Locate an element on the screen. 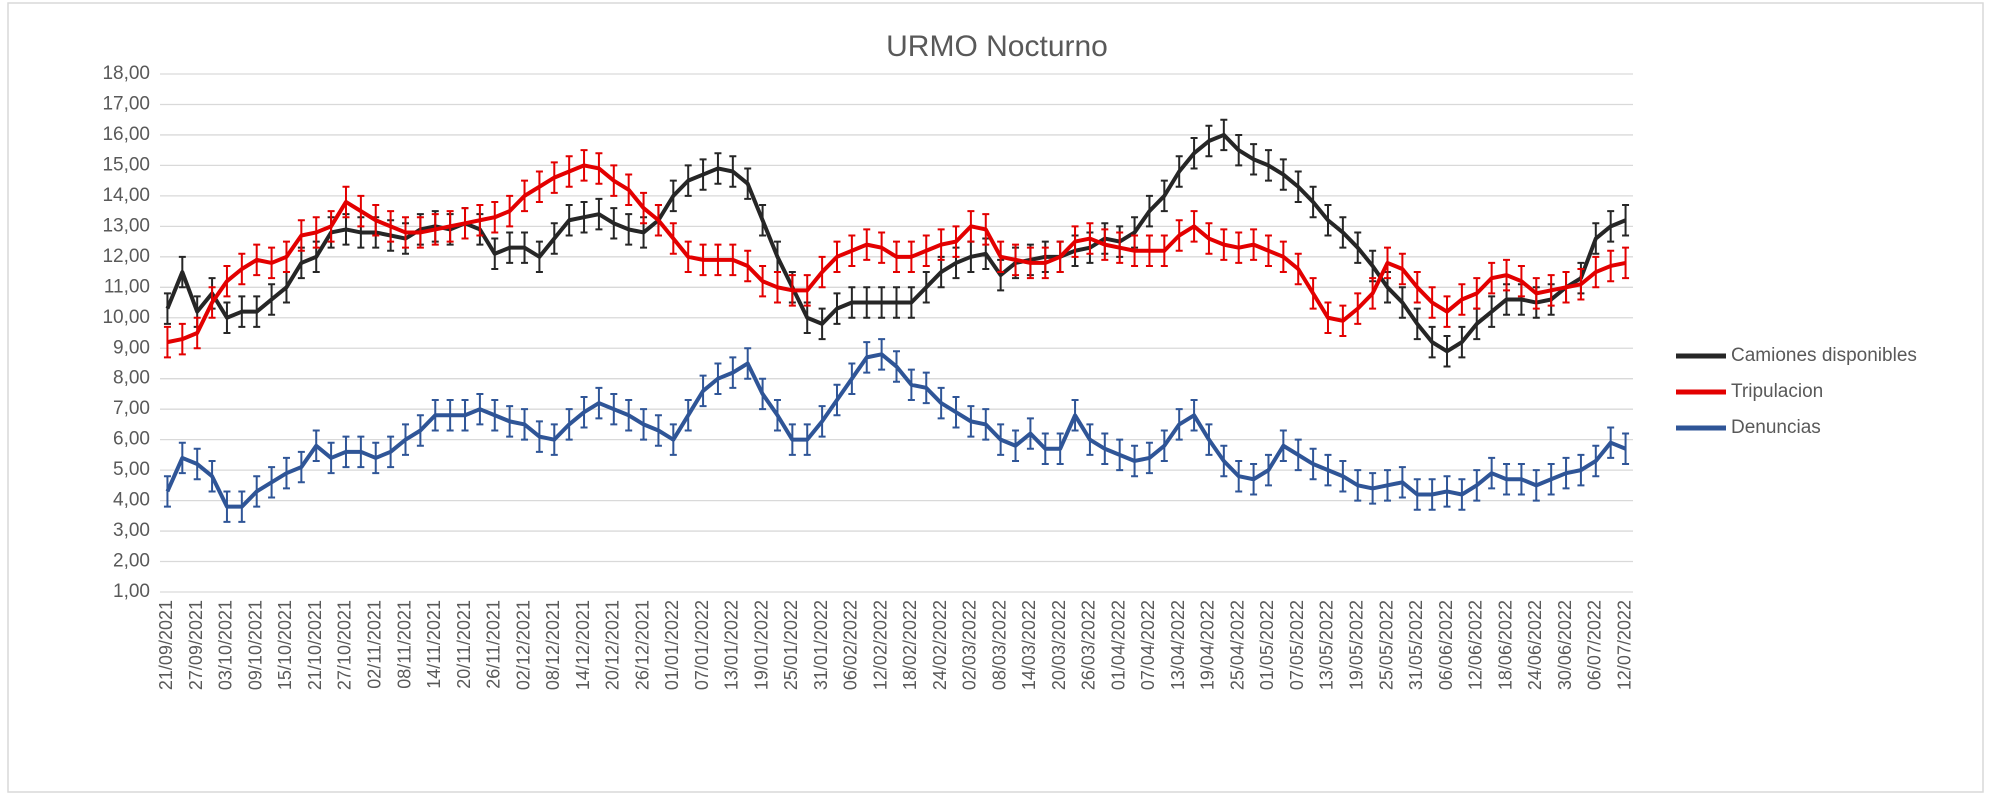  x-tick-label: 07/01/2022 is located at coordinates (702, 645).